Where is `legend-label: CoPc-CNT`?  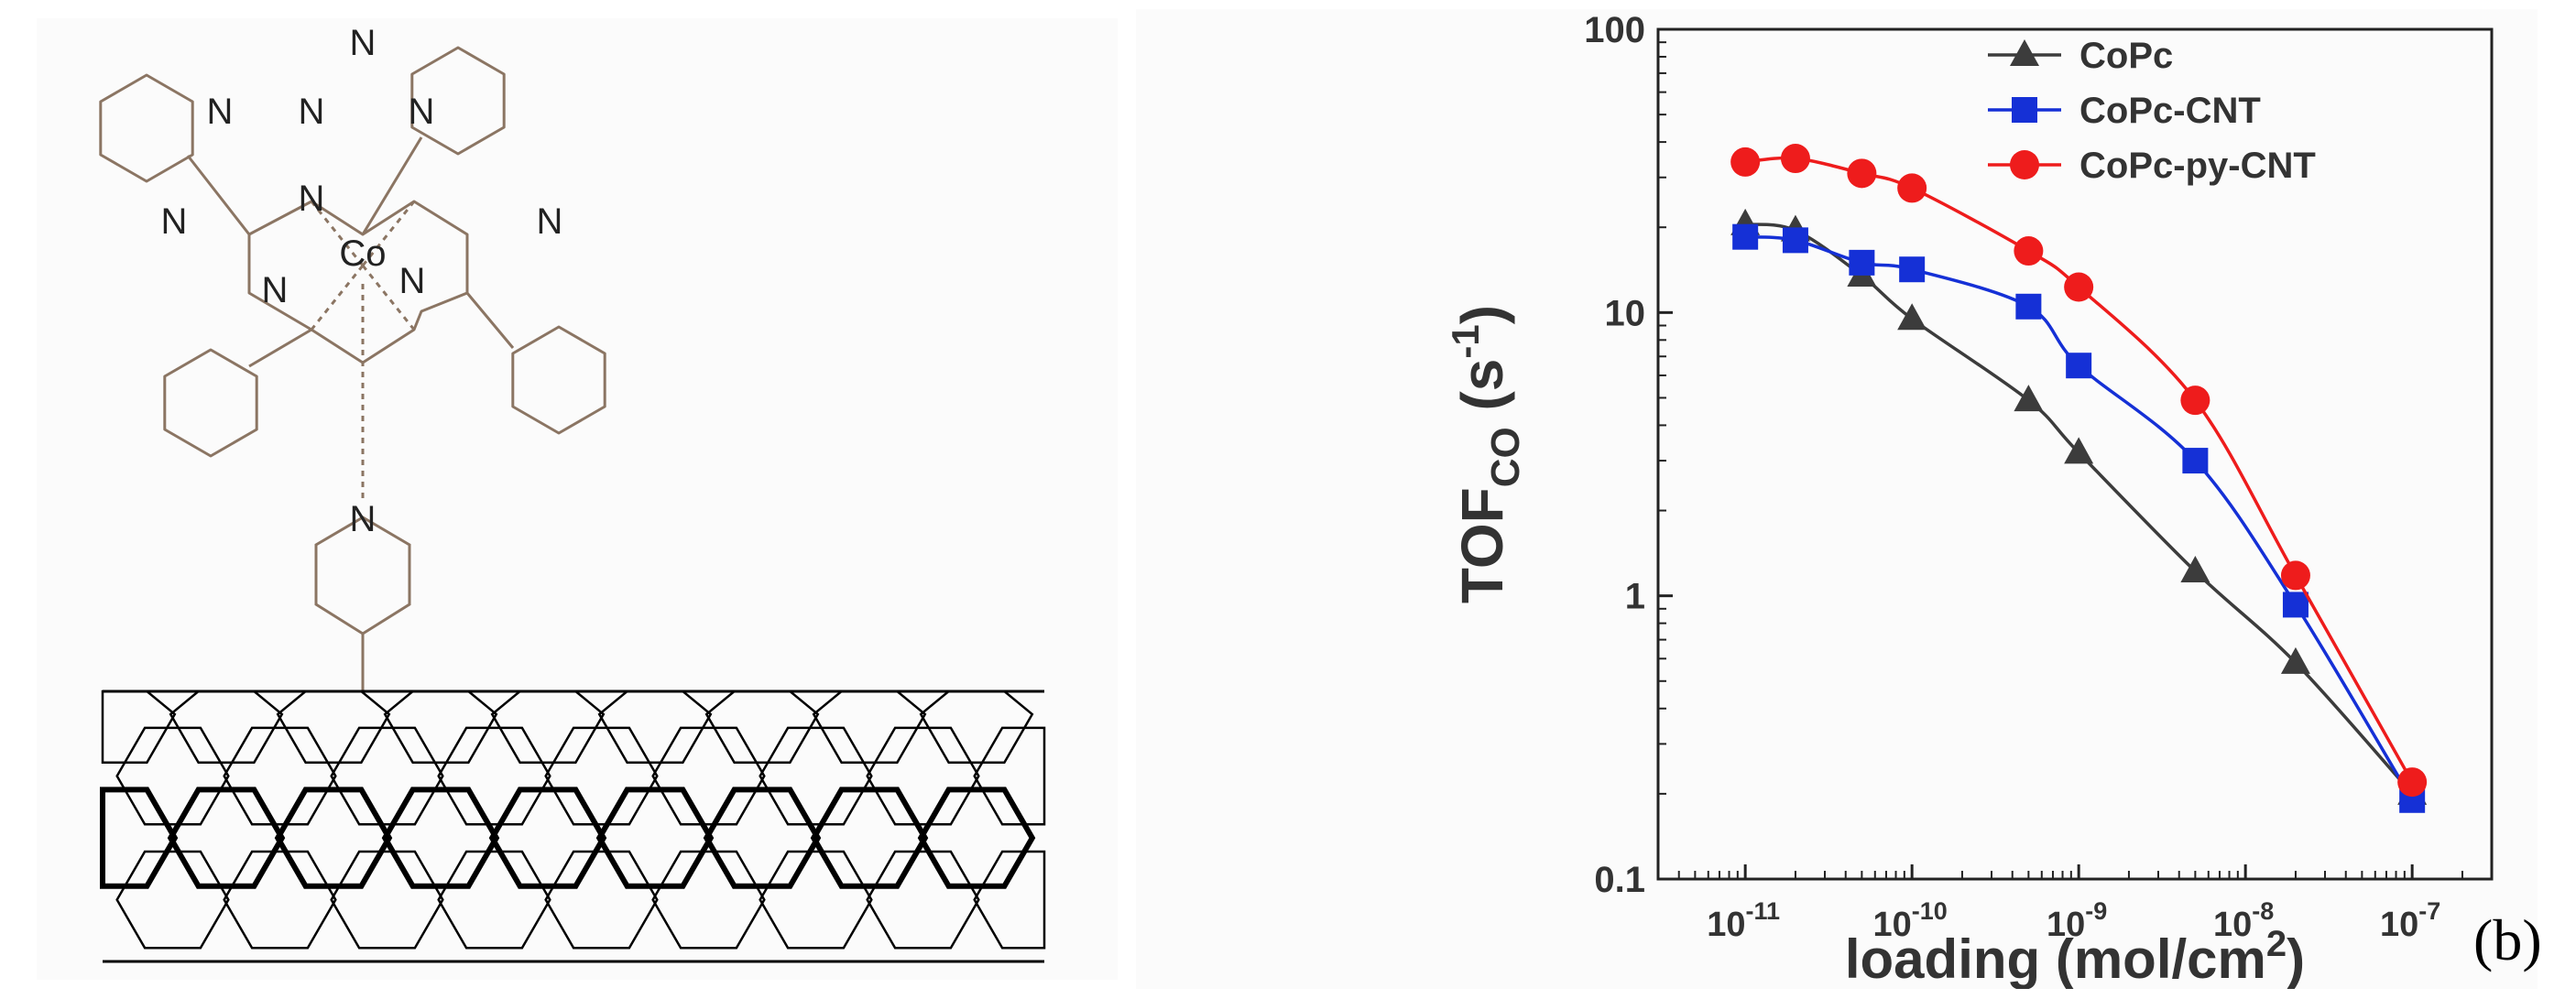
legend-label: CoPc-CNT is located at coordinates (2170, 111).